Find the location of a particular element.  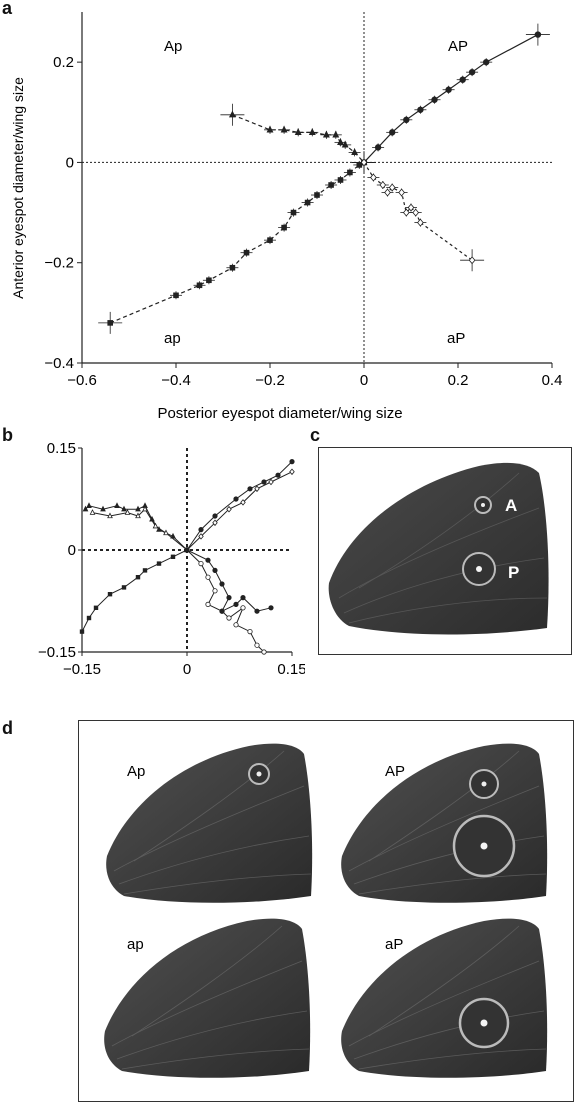

panel-b-ytick-label: 0.15 is located at coordinates (61, 448).